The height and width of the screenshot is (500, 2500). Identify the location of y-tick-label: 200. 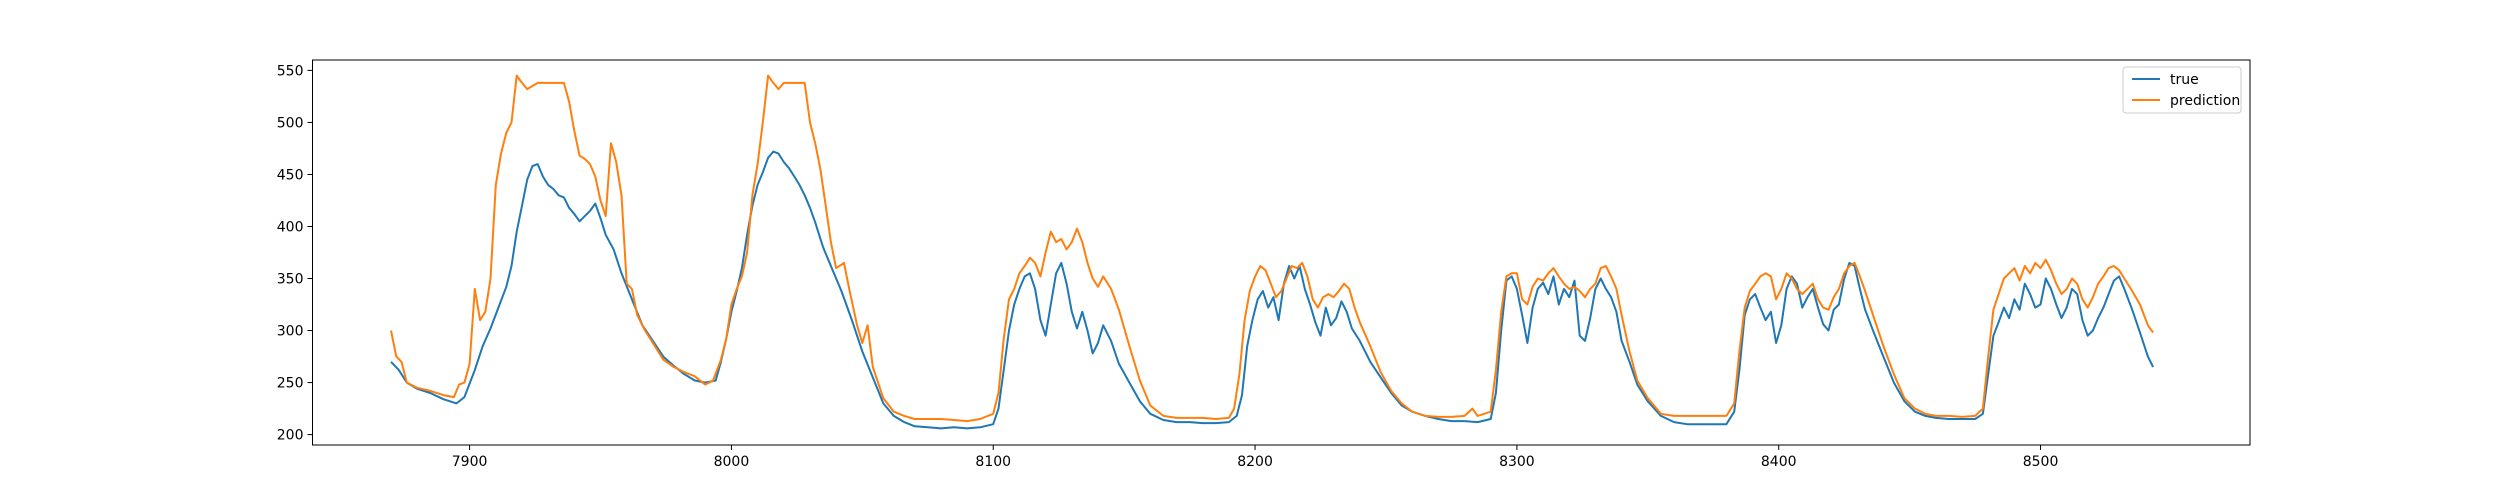
(290, 436).